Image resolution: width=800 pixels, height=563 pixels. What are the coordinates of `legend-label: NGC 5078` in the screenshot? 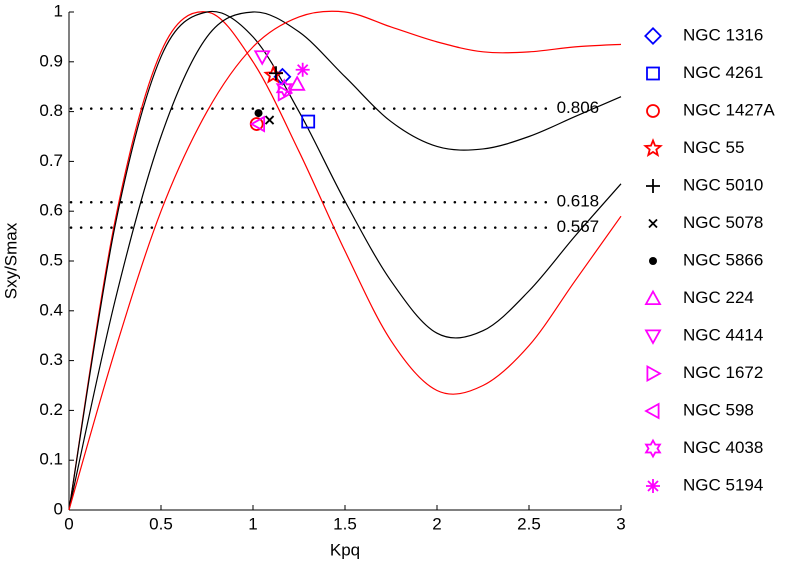 It's located at (723, 222).